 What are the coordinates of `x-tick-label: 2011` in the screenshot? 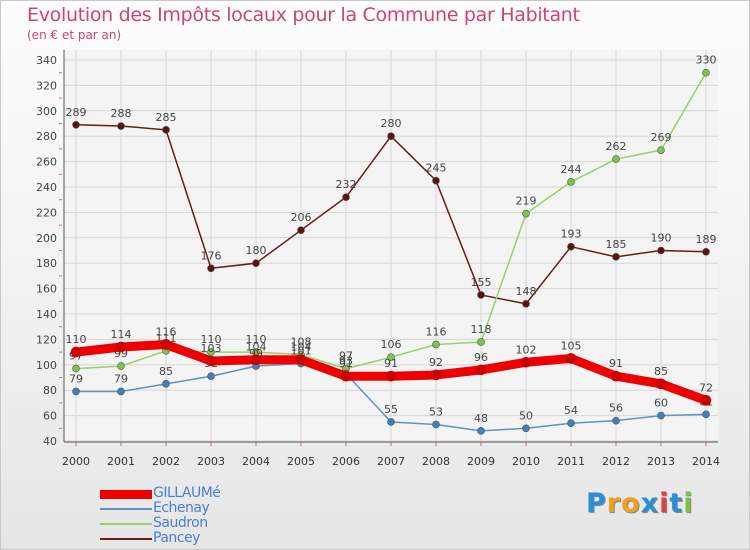 It's located at (571, 461).